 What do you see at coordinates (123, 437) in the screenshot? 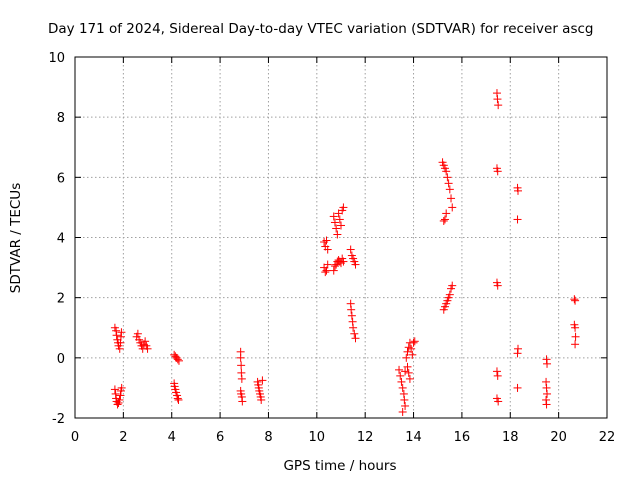
I see `x-tick-label: 2` at bounding box center [123, 437].